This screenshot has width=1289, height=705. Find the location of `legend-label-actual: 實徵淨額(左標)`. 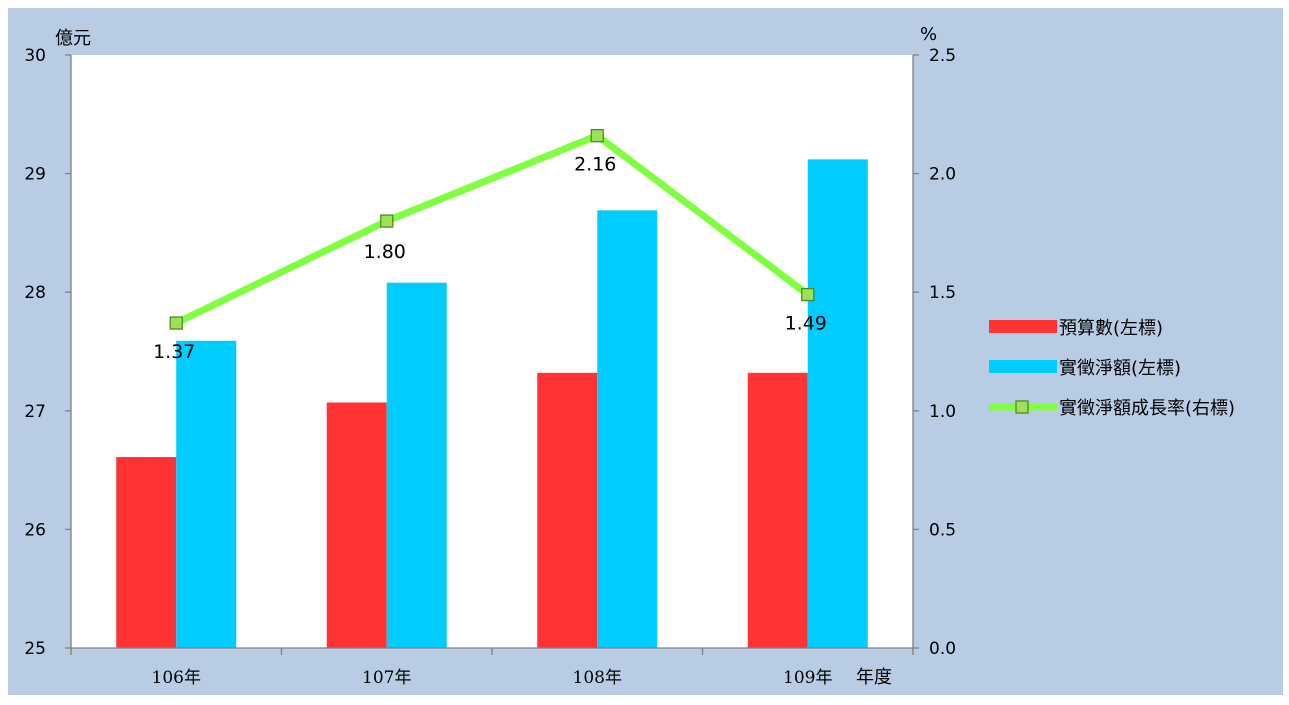

legend-label-actual: 實徵淨額(左標) is located at coordinates (1120, 368).